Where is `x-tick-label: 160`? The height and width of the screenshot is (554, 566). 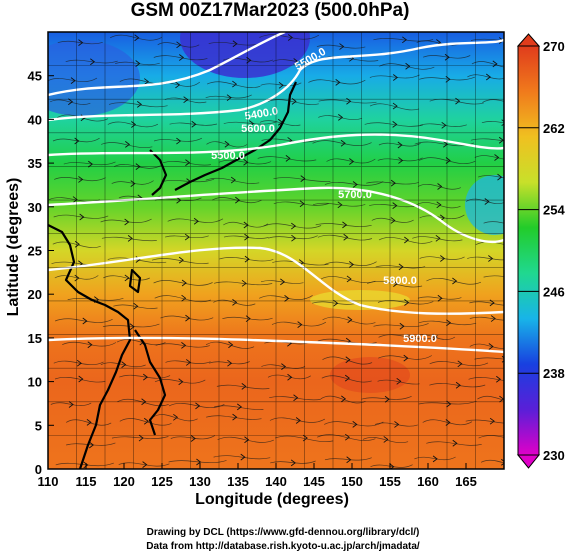 x-tick-label: 160 is located at coordinates (428, 481).